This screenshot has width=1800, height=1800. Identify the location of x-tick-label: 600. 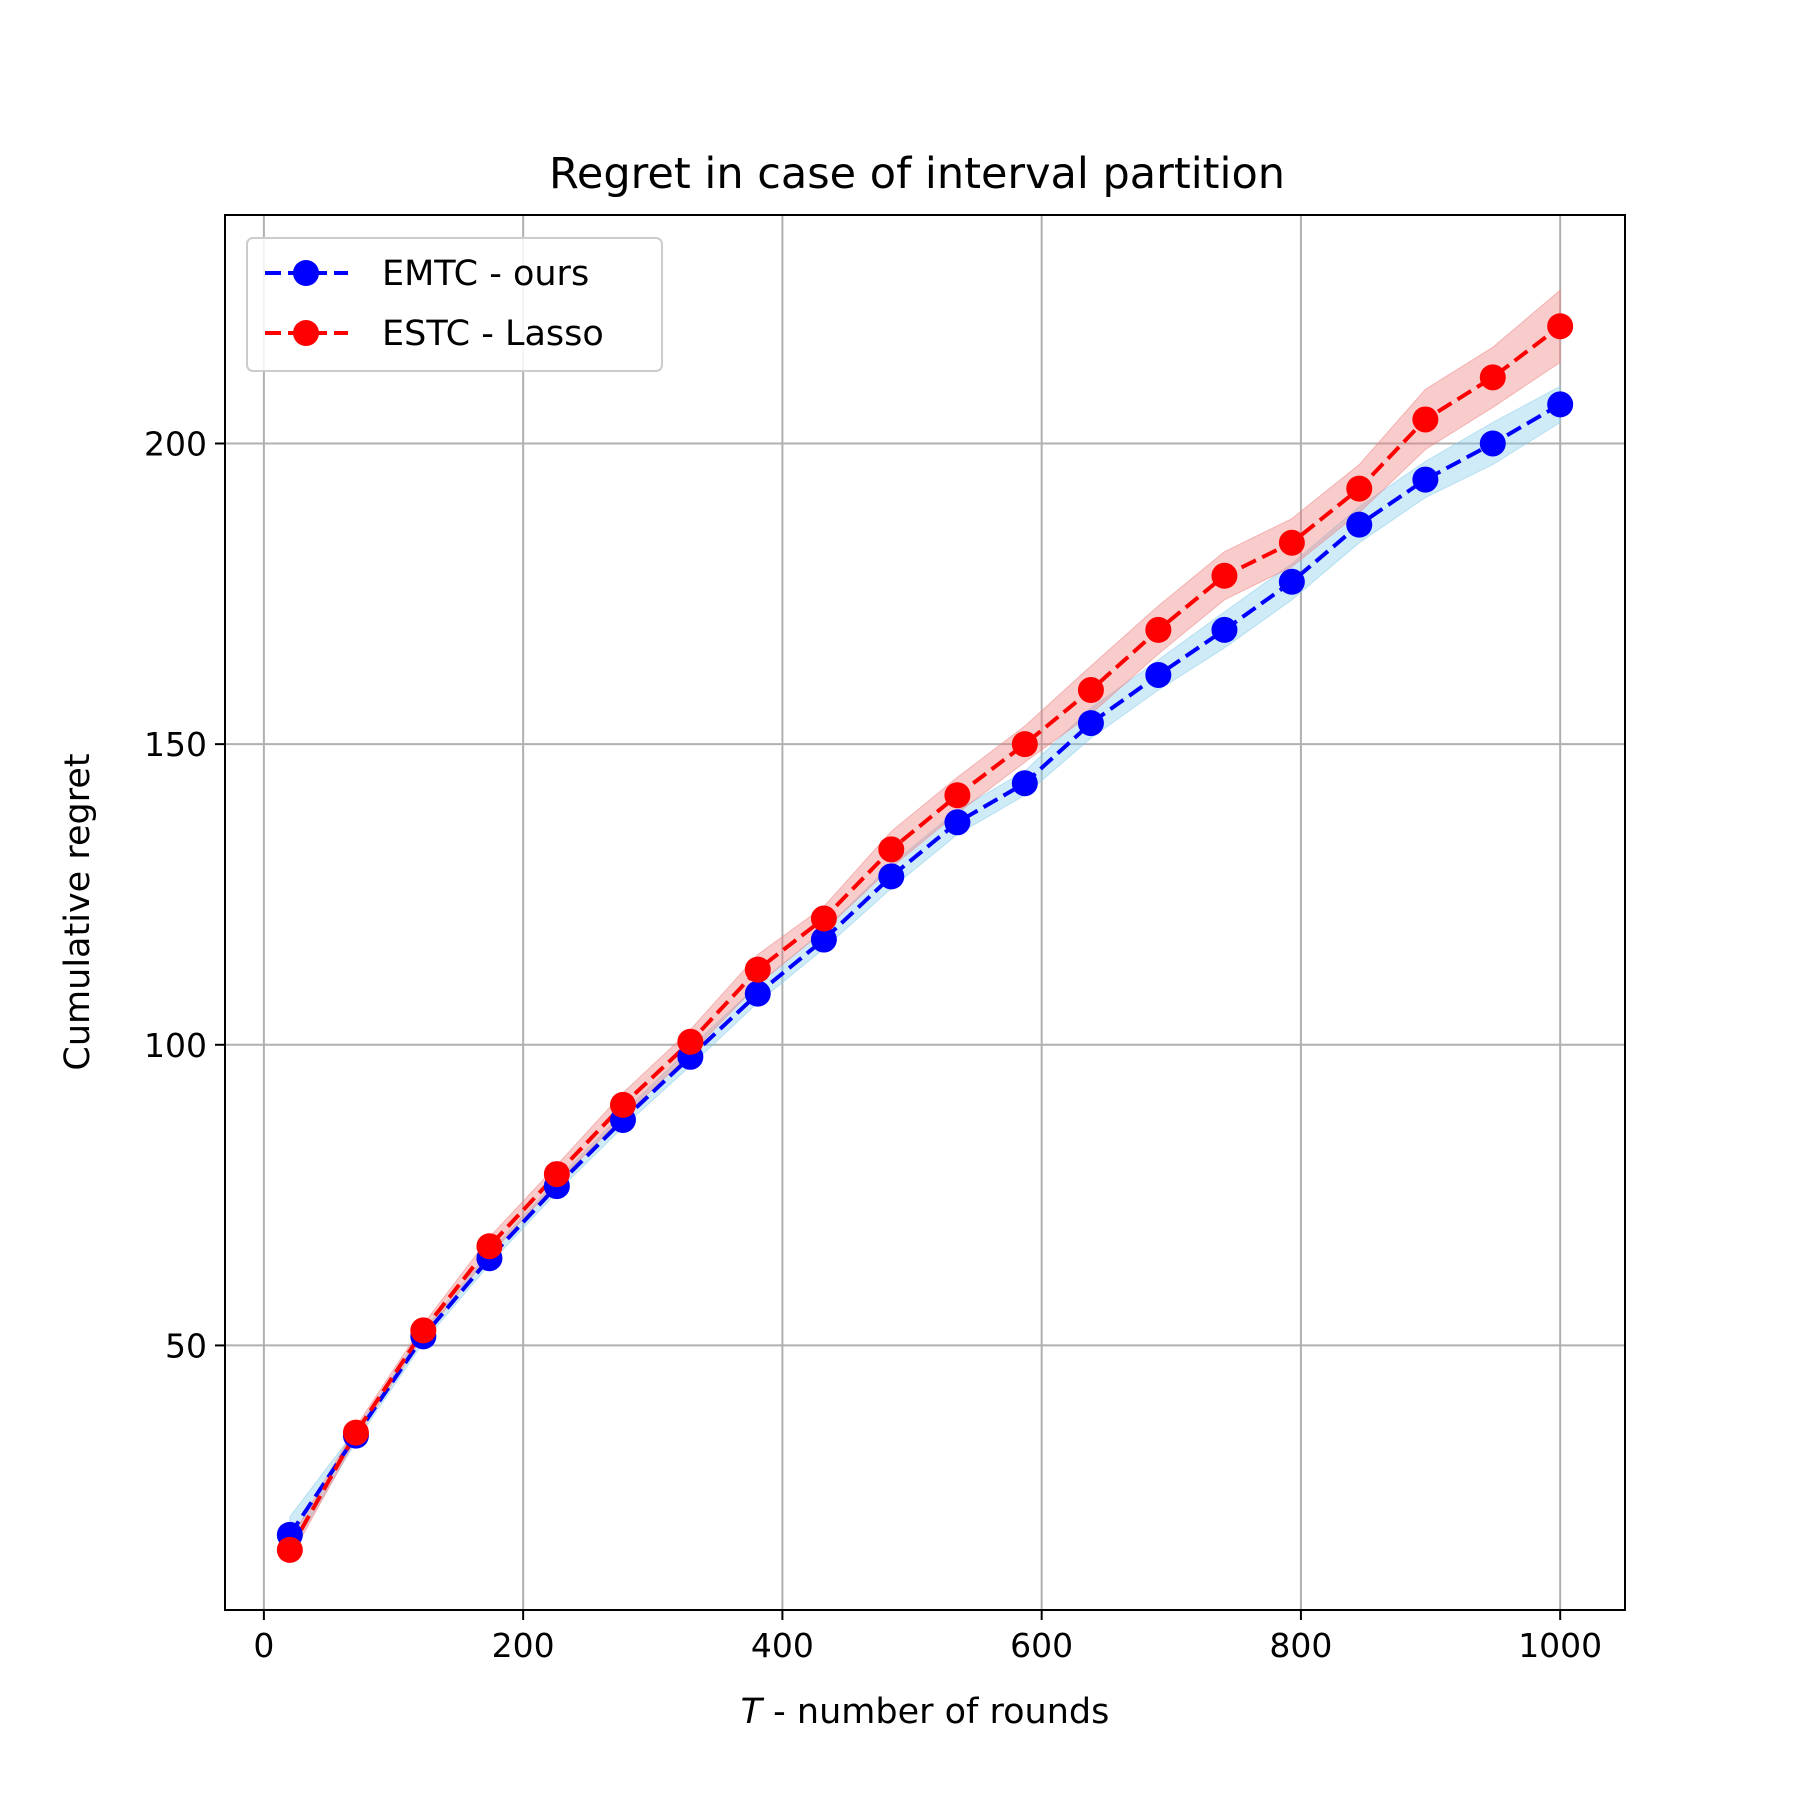
(1041, 1645).